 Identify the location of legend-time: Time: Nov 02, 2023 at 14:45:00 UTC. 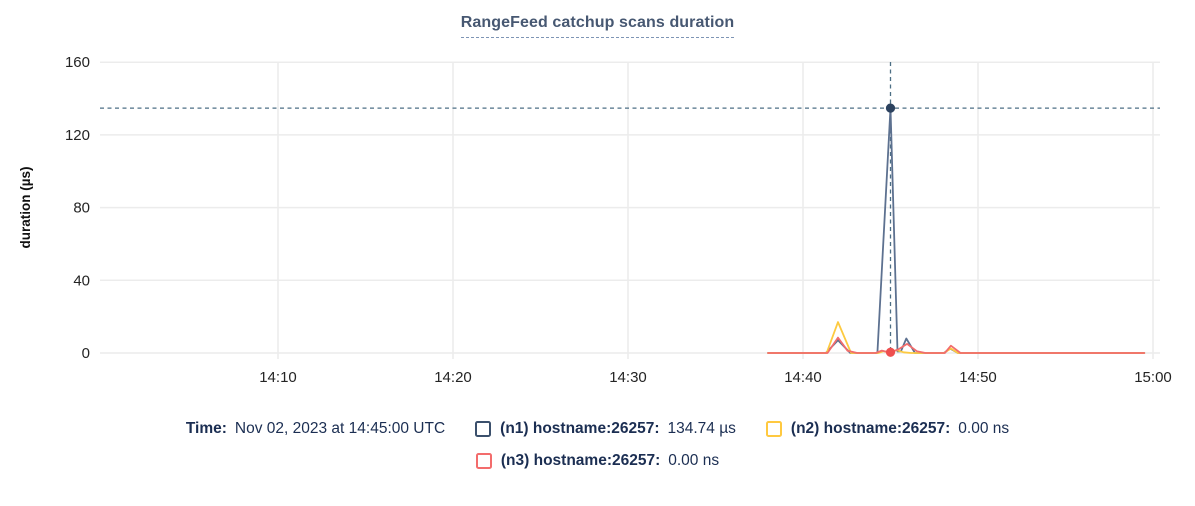
(315, 429).